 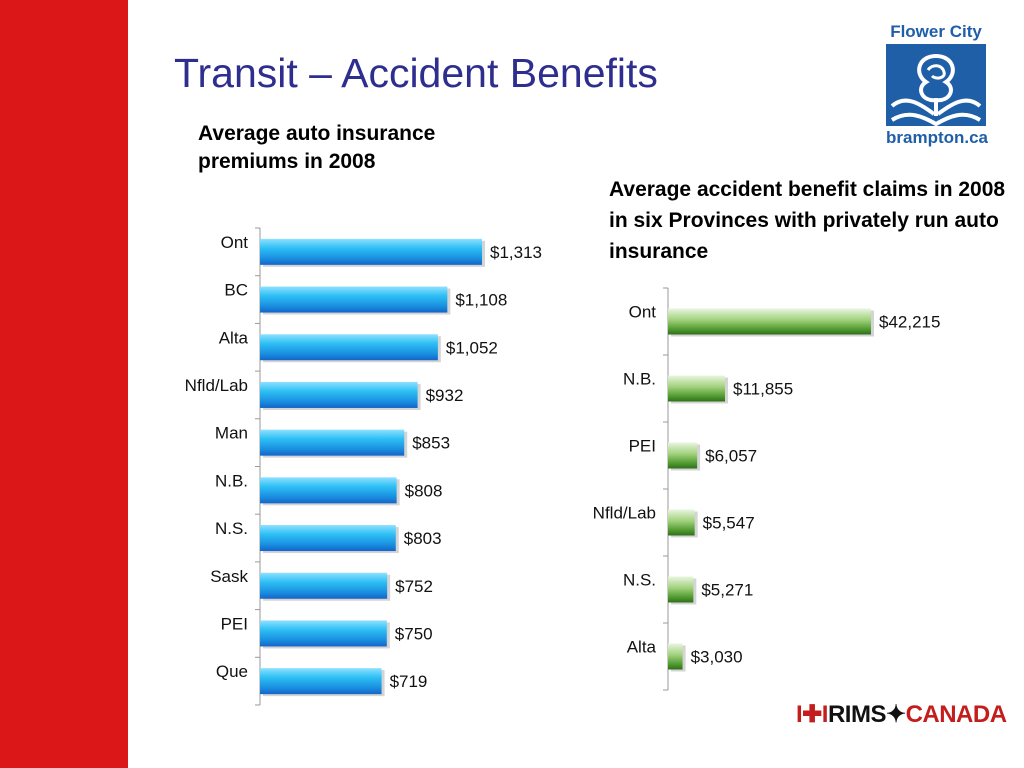 What do you see at coordinates (857, 714) in the screenshot?
I see `rims-text: RIMS` at bounding box center [857, 714].